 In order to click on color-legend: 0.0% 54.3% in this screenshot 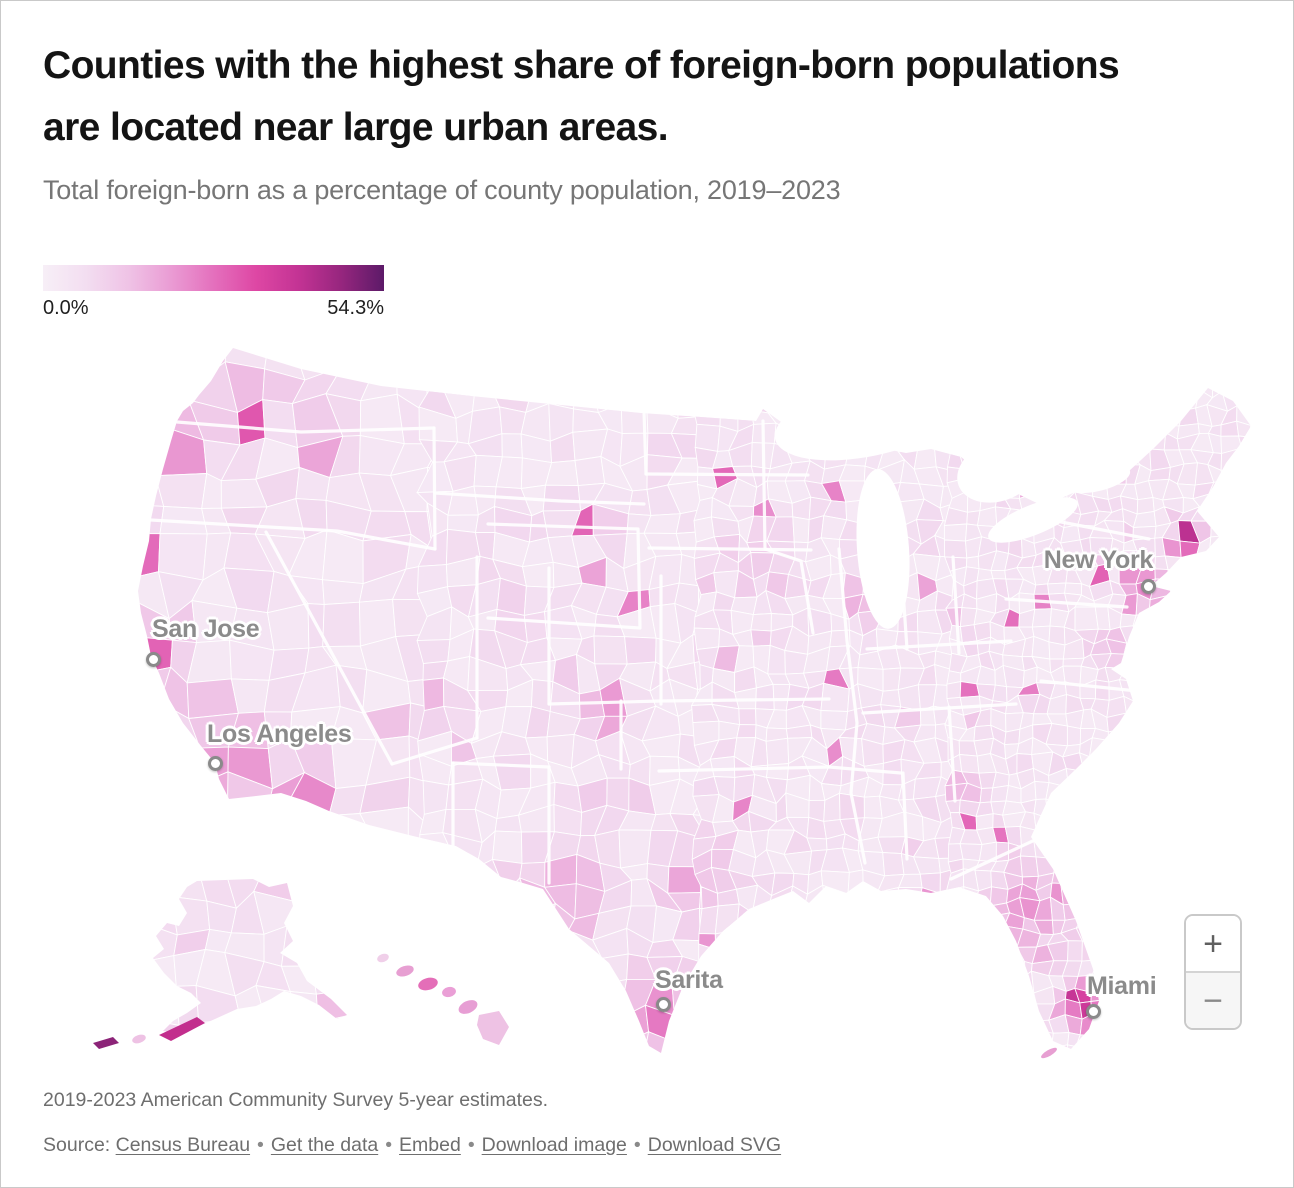, I will do `click(213, 292)`.